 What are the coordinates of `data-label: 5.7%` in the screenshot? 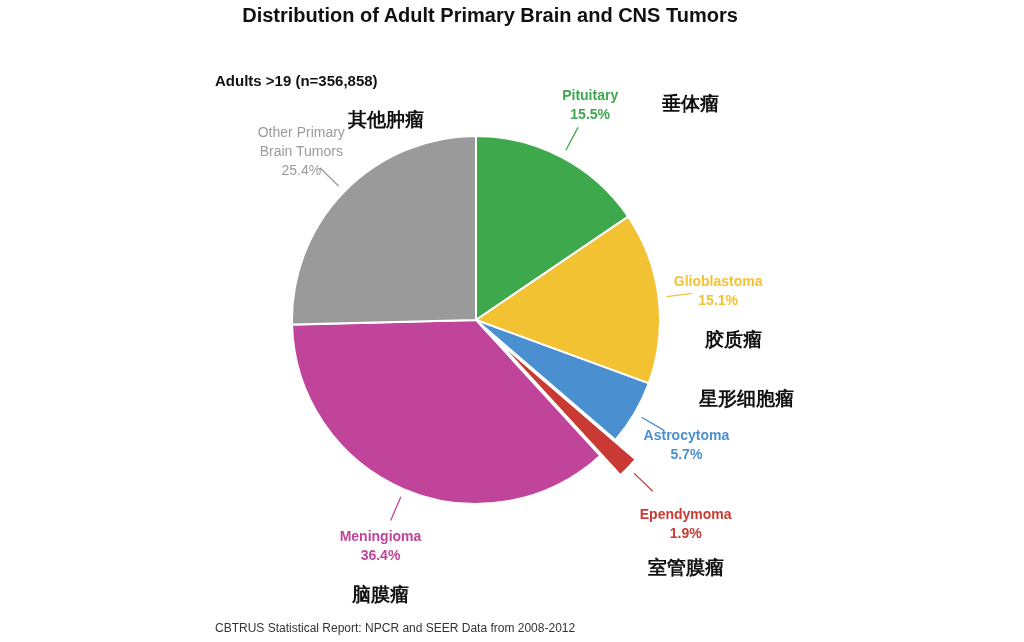 It's located at (686, 453).